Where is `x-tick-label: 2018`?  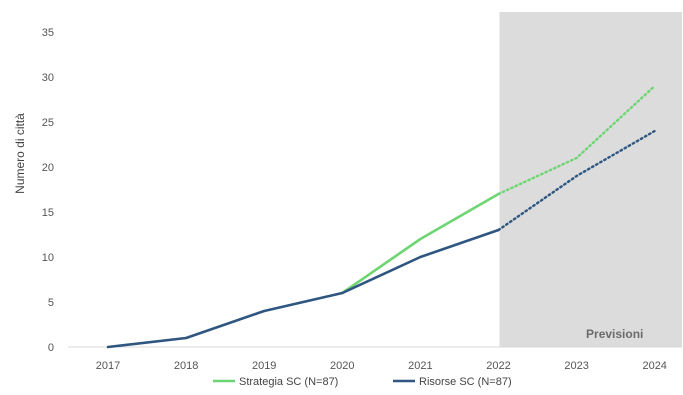
x-tick-label: 2018 is located at coordinates (186, 366).